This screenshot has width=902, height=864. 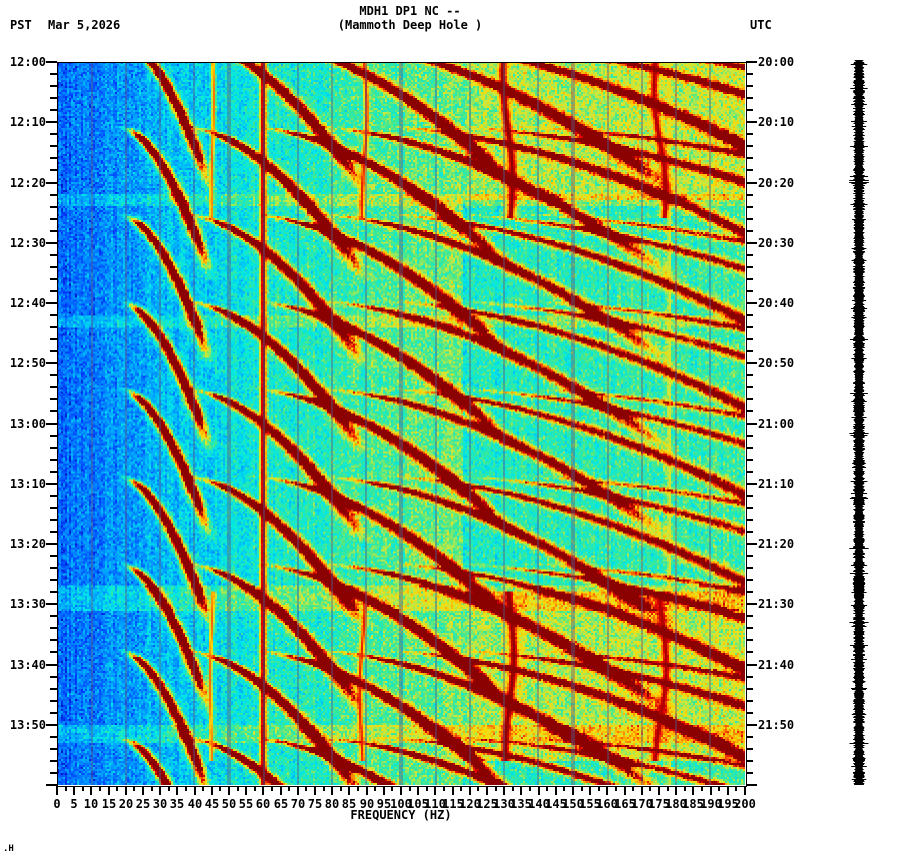 What do you see at coordinates (27, 122) in the screenshot?
I see `y-axis-label-pst: 12:10` at bounding box center [27, 122].